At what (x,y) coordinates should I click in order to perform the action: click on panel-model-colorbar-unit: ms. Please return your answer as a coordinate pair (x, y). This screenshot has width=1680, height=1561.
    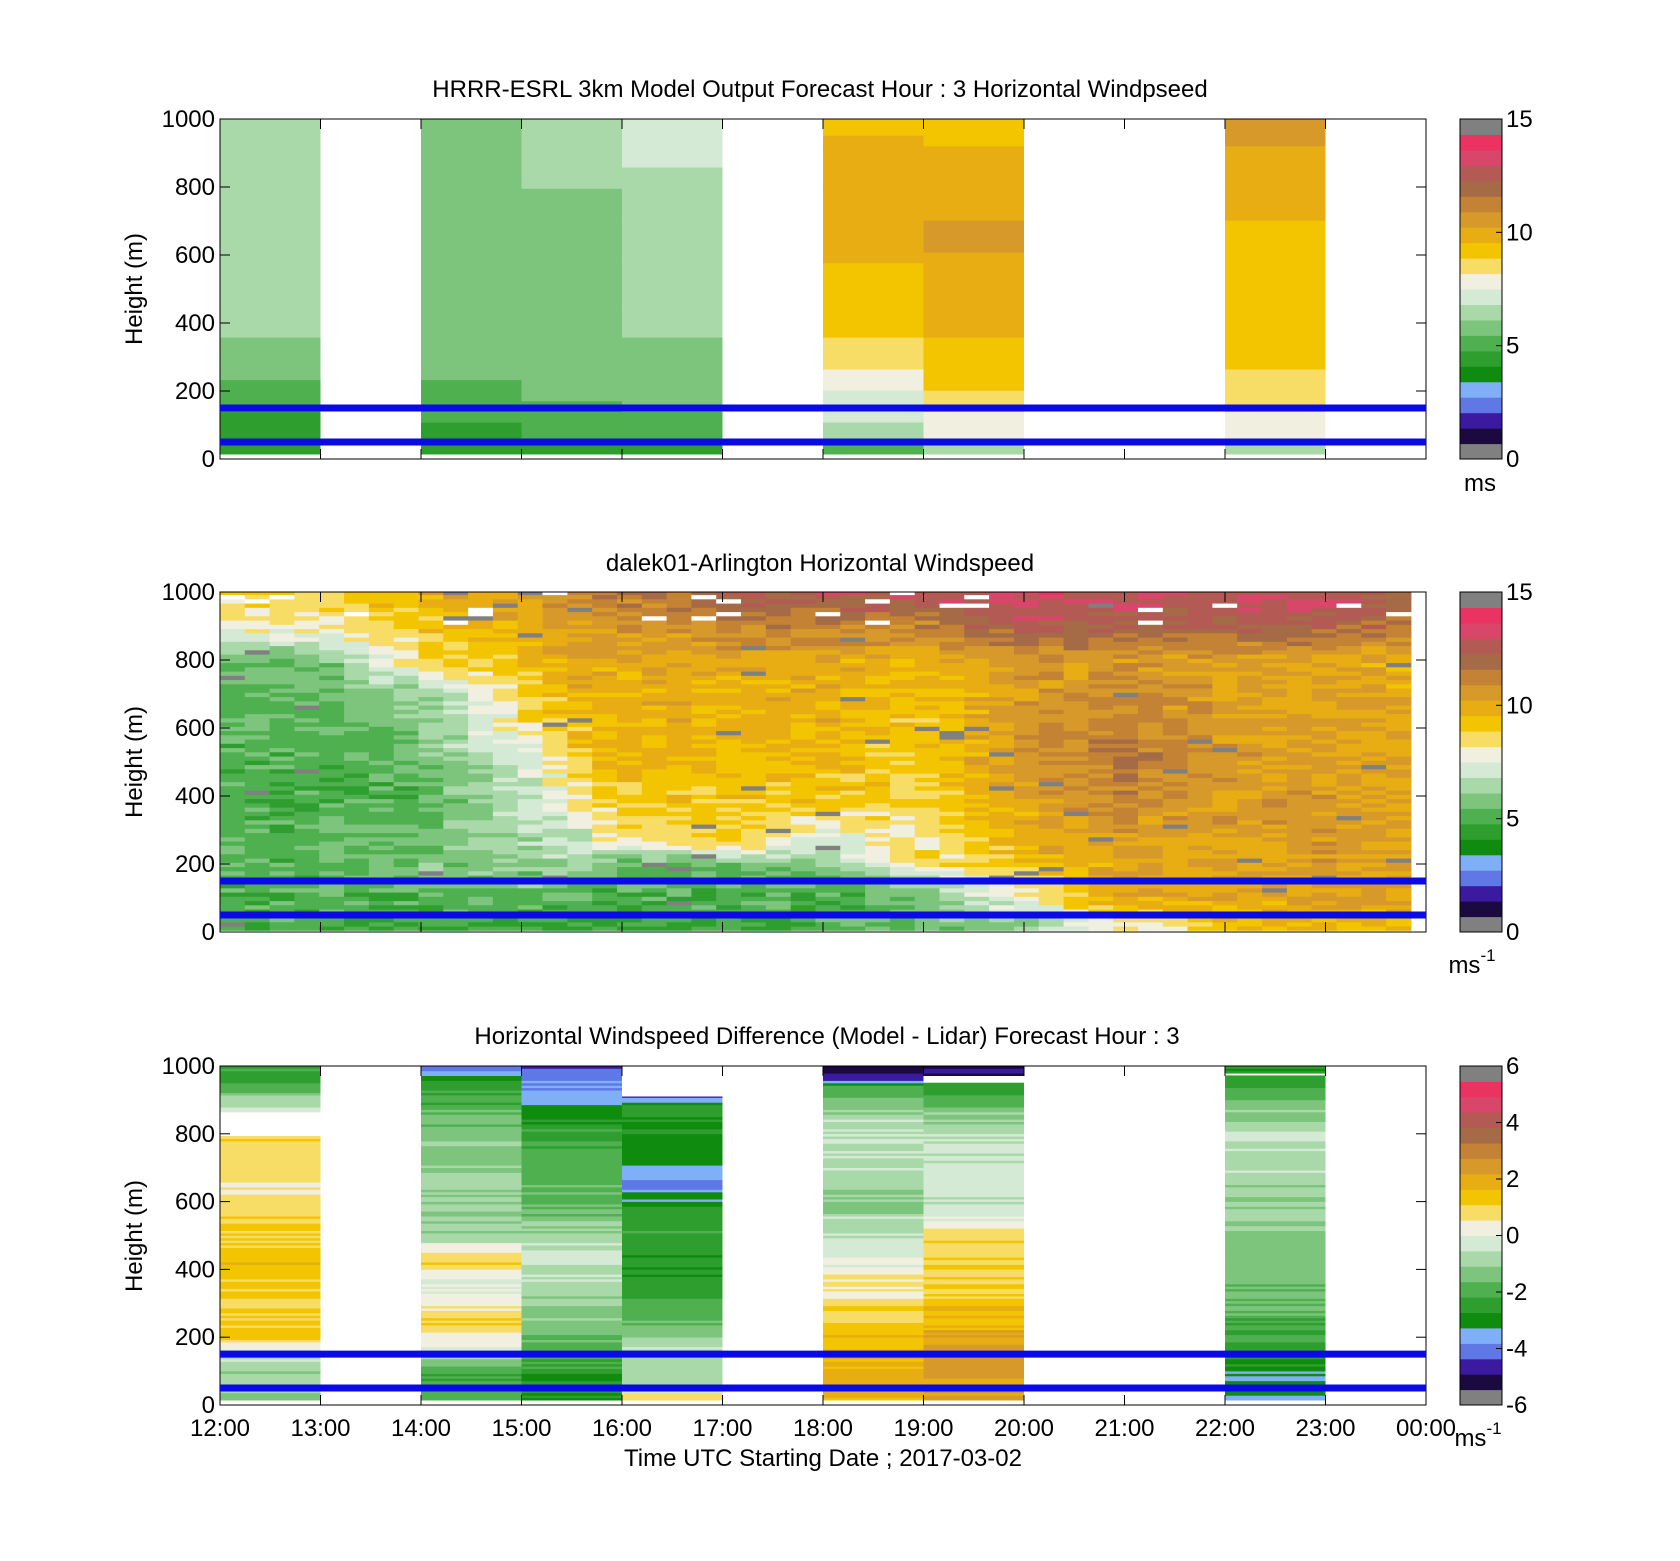
    Looking at the image, I should click on (1480, 483).